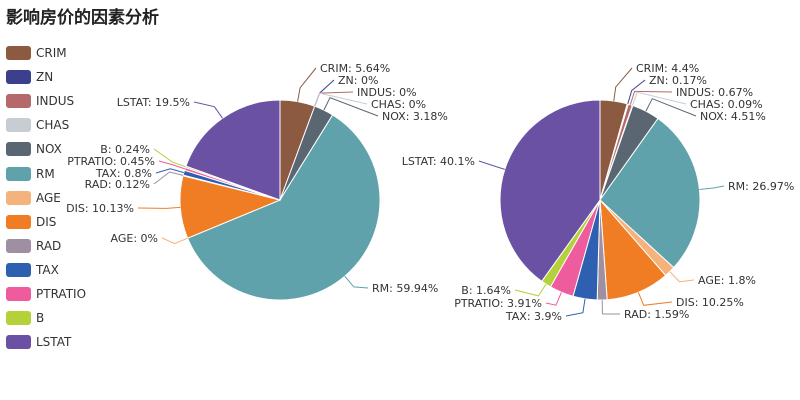  I want to click on data-label: AGE: 1.8%, so click(727, 280).